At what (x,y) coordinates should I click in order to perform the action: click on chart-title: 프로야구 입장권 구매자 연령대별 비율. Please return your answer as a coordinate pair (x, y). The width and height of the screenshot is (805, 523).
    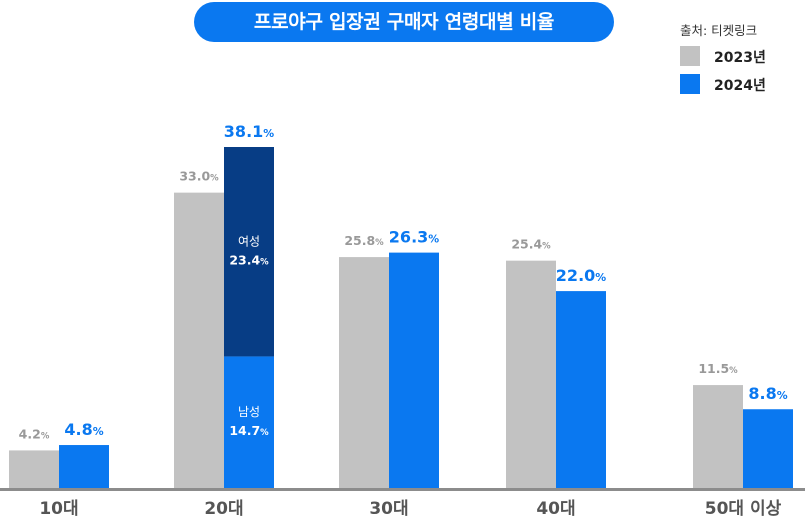
    Looking at the image, I should click on (404, 22).